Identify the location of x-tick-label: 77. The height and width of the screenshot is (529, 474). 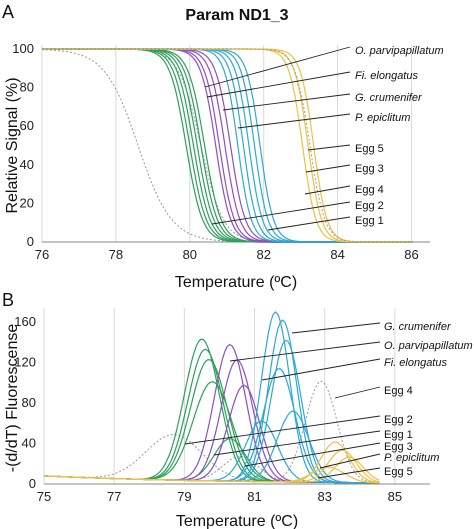
(114, 496).